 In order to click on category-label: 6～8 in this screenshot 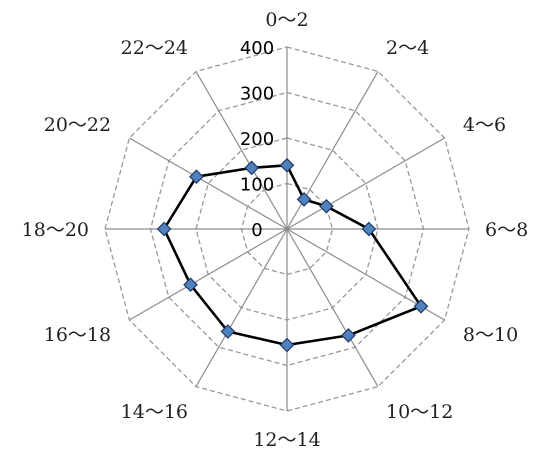, I will do `click(506, 230)`.